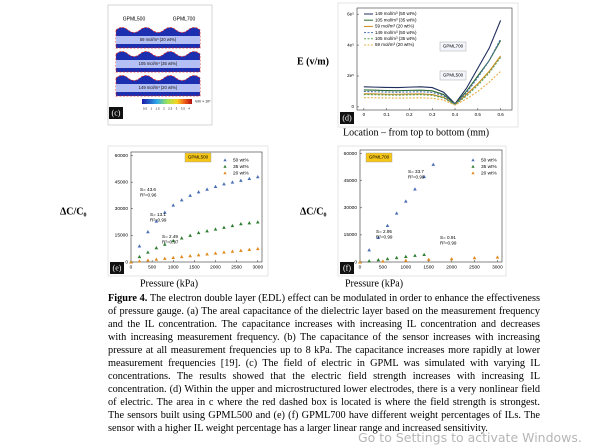 The image size is (616, 447). I want to click on x-tick-label: 0.5, so click(478, 114).